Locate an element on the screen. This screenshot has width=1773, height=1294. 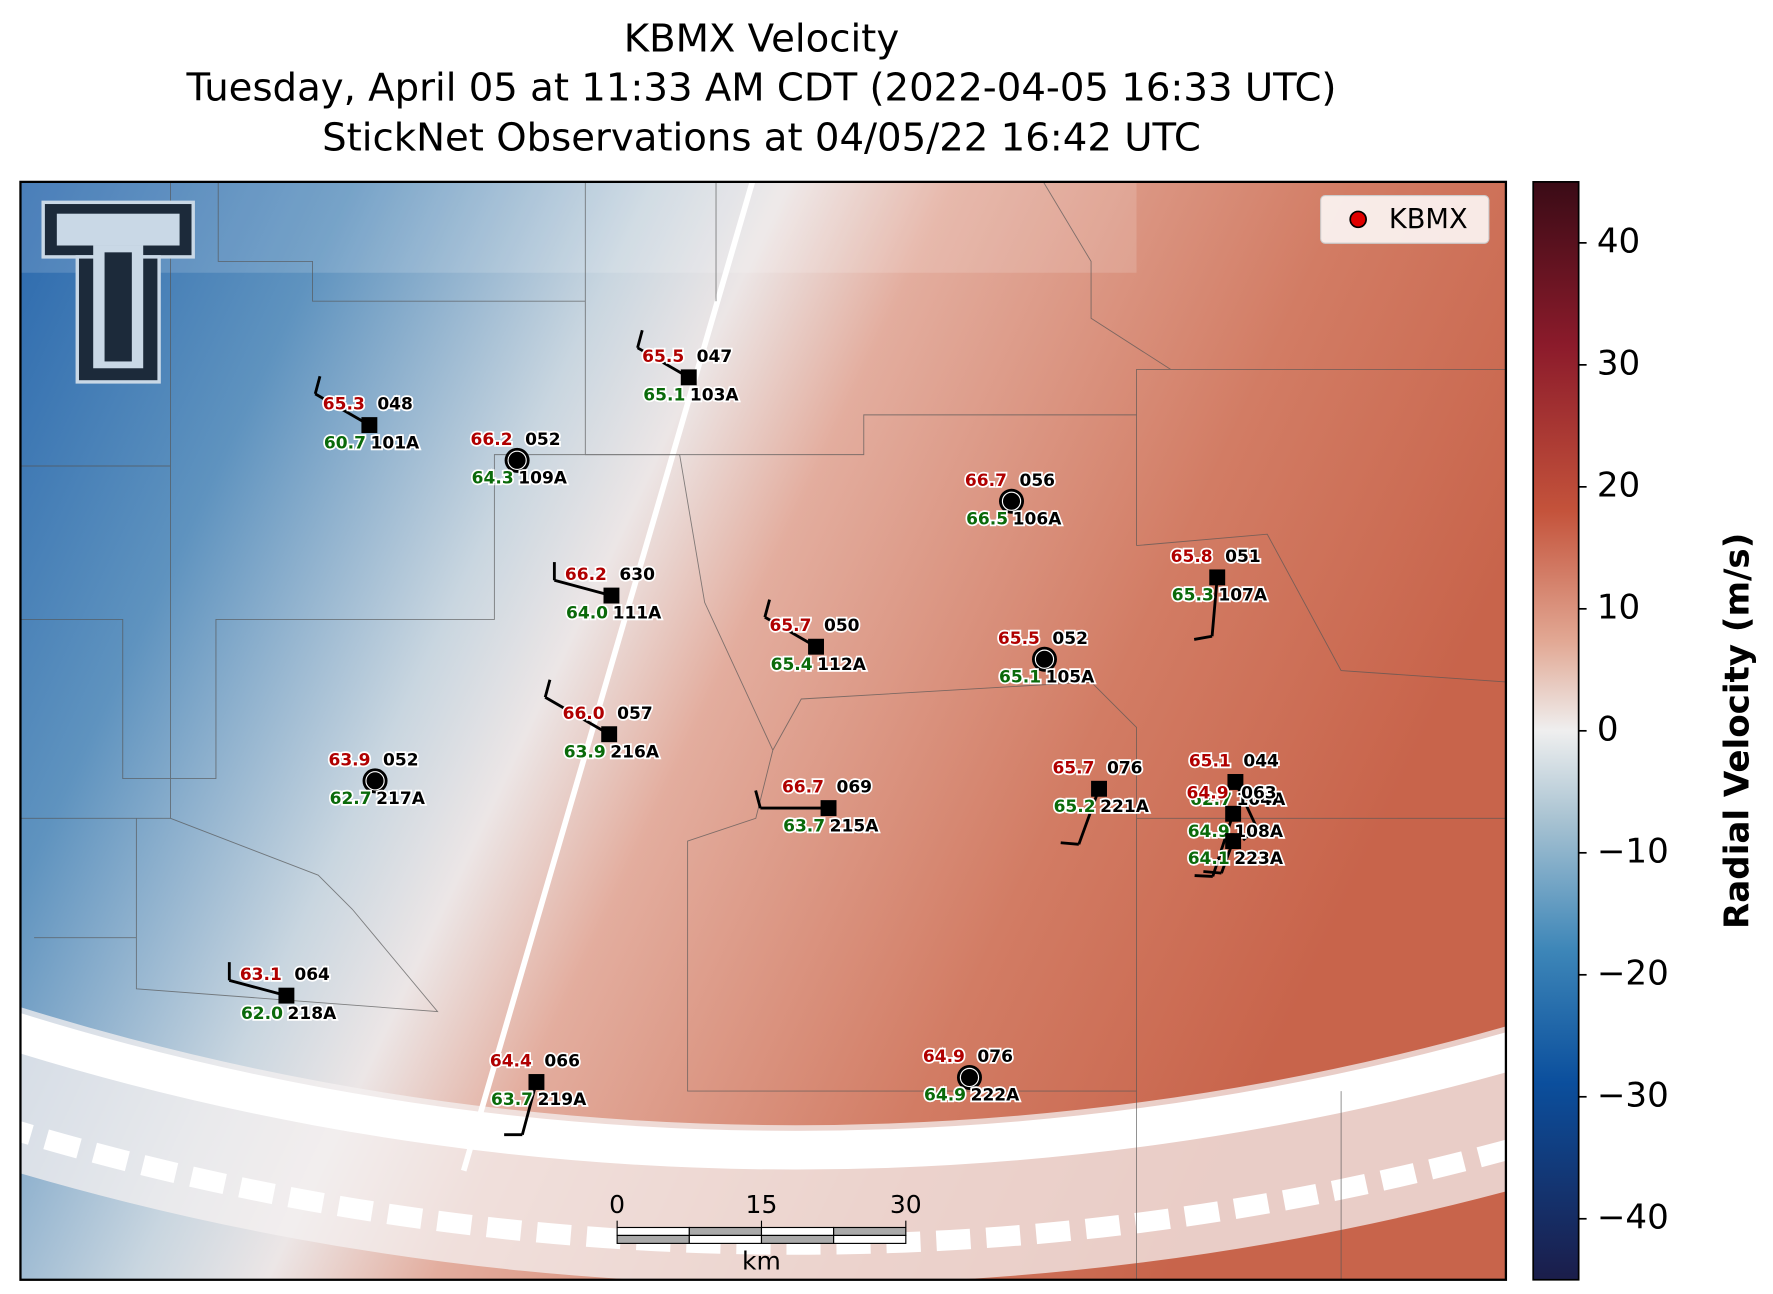
colorbar-tick-label: −20 is located at coordinates (1633, 973).